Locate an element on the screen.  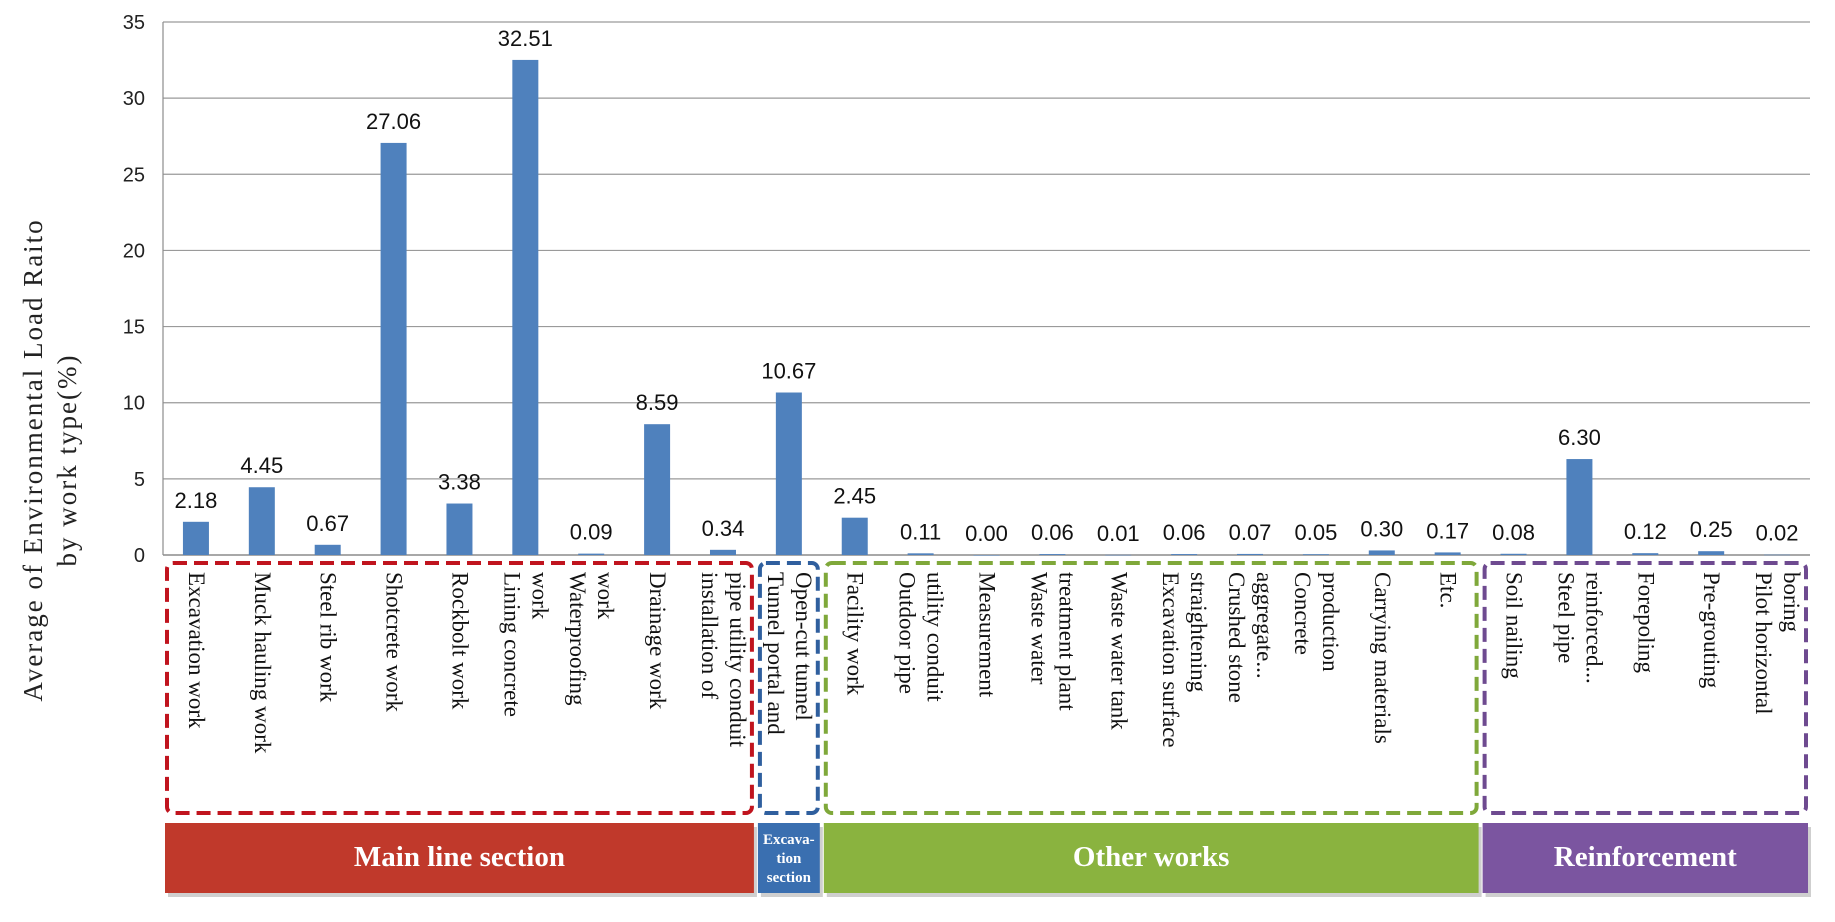
section-label-line: Main line section is located at coordinates (459, 857).